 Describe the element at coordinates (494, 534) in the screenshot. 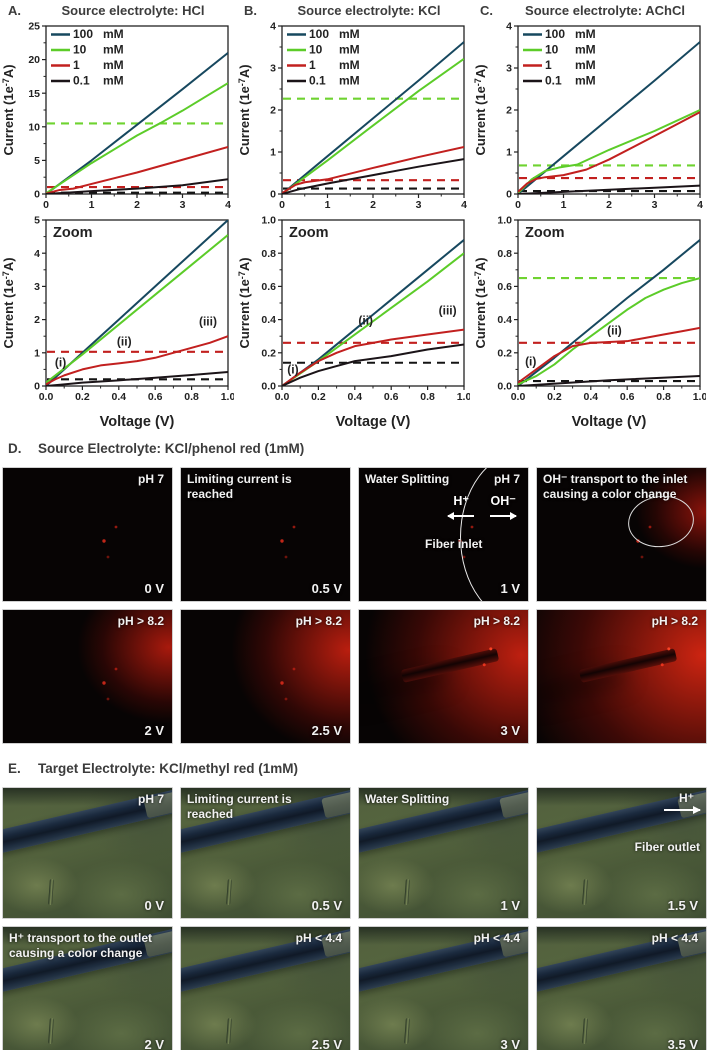

I see `inlet-boundary-arc` at that location.